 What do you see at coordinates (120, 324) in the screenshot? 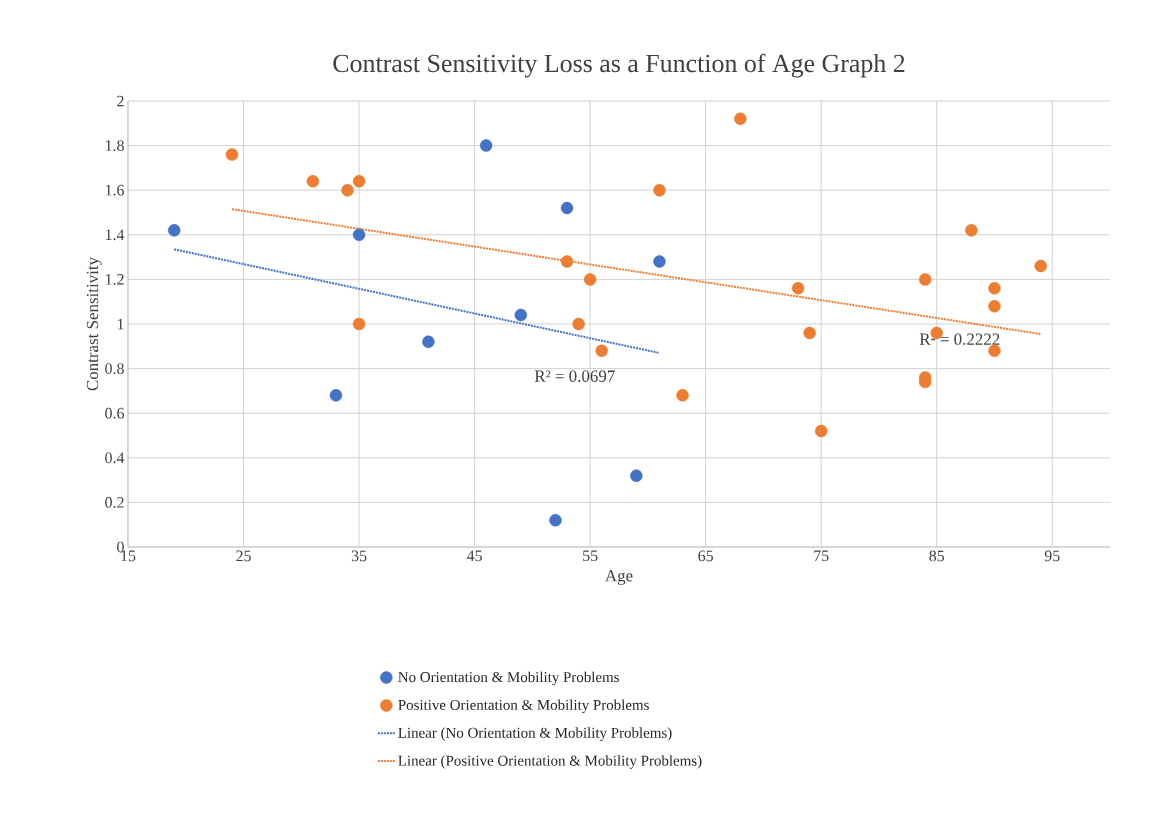
I see `y-tick-label: 1` at bounding box center [120, 324].